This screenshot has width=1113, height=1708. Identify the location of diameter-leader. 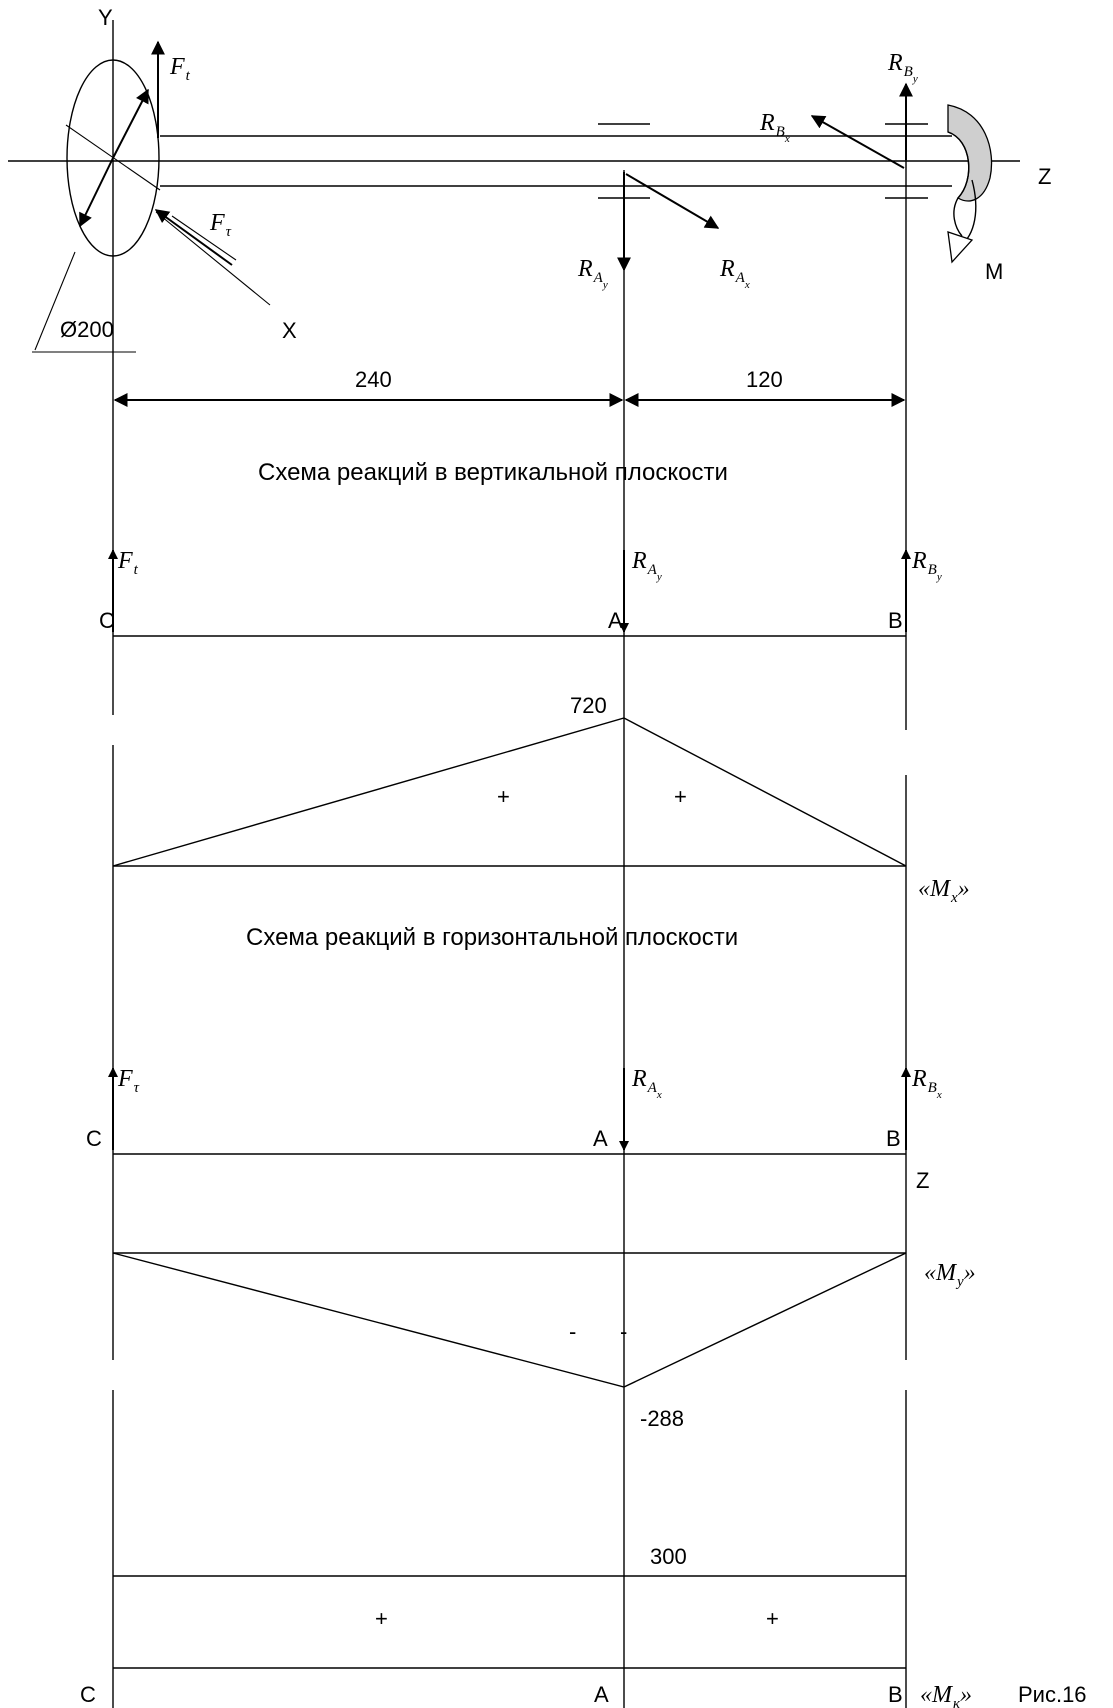
(55, 301).